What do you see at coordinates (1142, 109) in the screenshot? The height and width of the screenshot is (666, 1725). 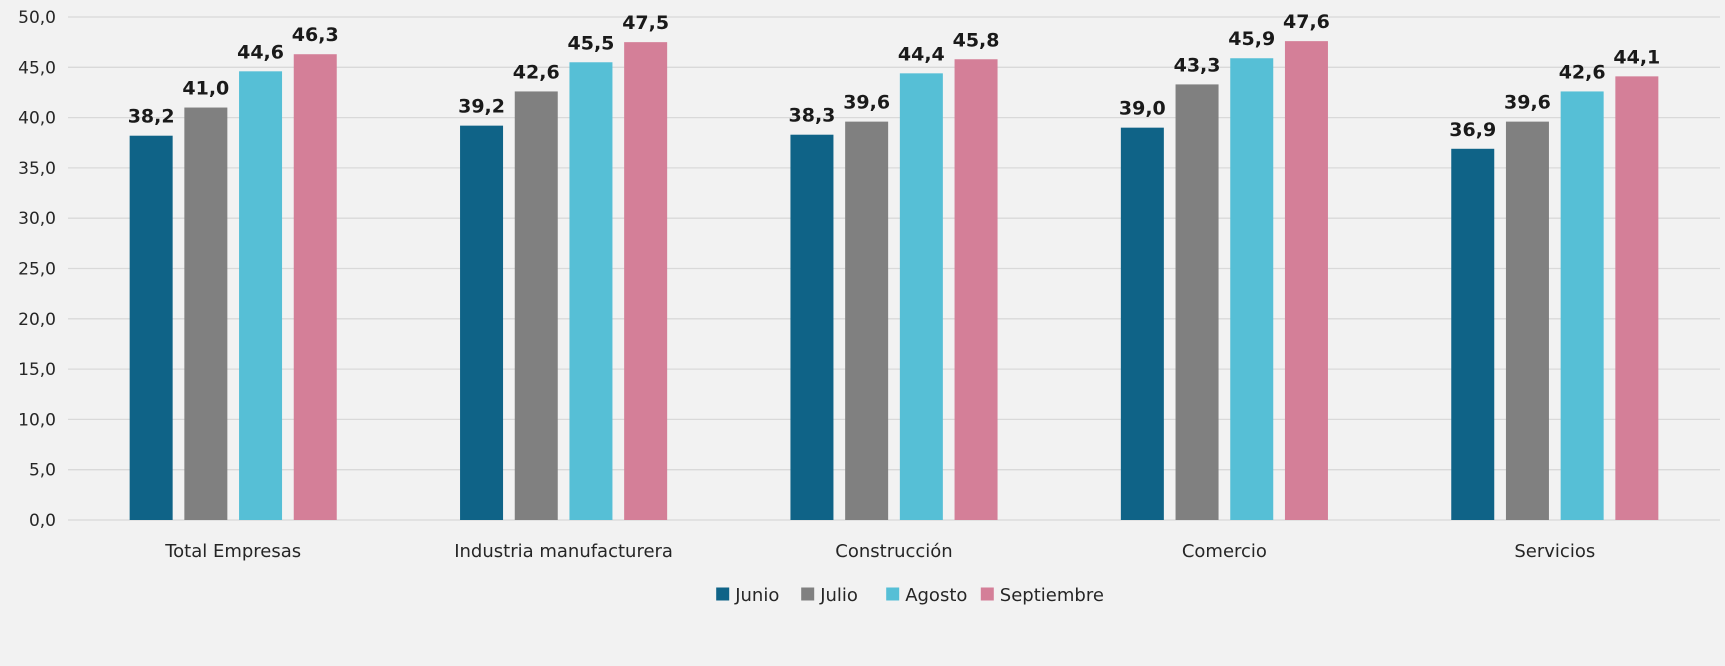 I see `data-label: 39,0` at bounding box center [1142, 109].